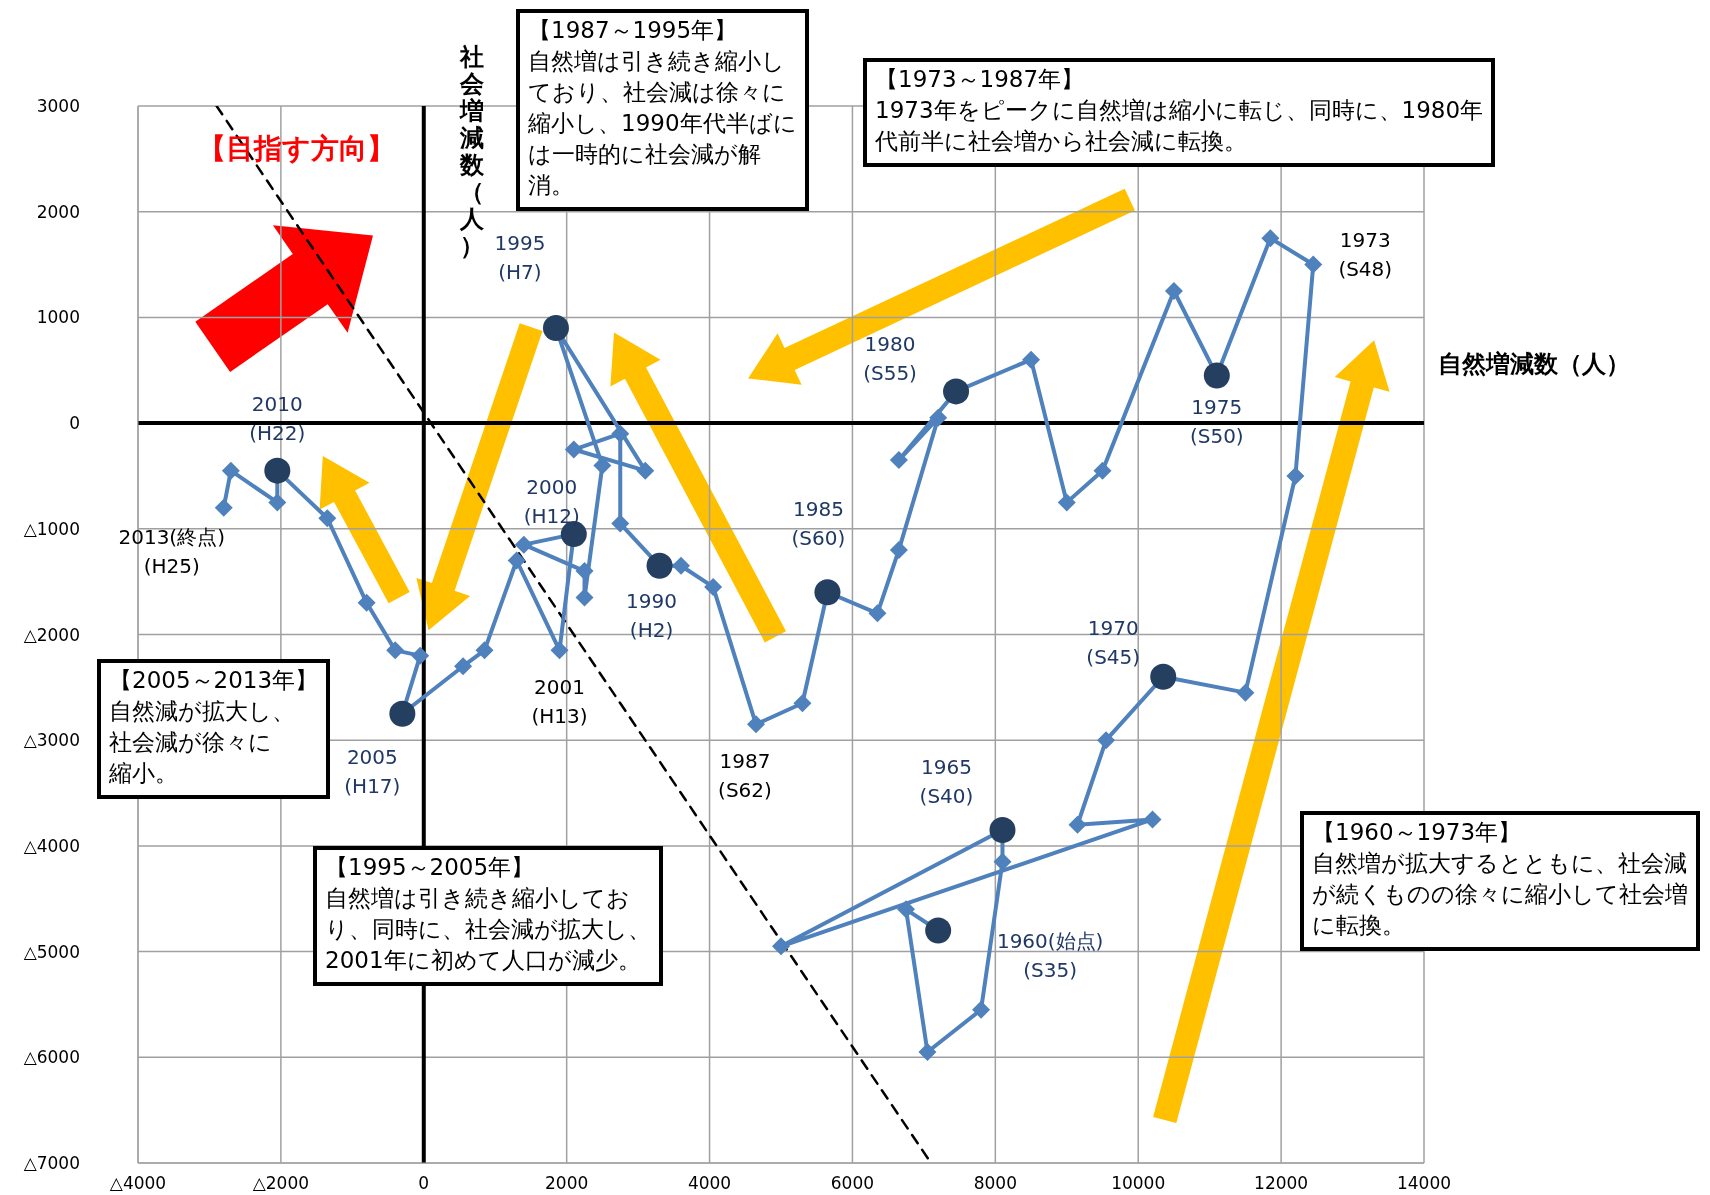 This screenshot has width=1710, height=1195. I want to click on annotation: 2001 (H13), so click(559, 701).